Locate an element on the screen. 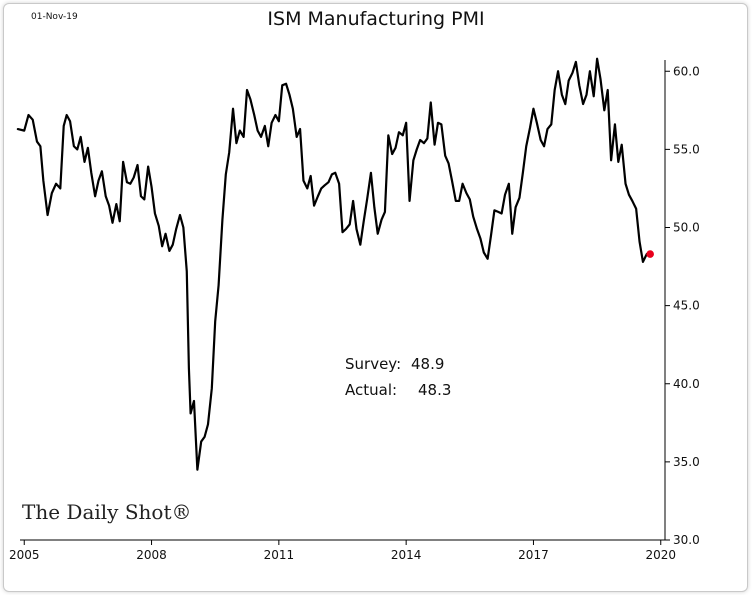 Image resolution: width=752 pixels, height=595 pixels. latest-value-marker is located at coordinates (650, 254).